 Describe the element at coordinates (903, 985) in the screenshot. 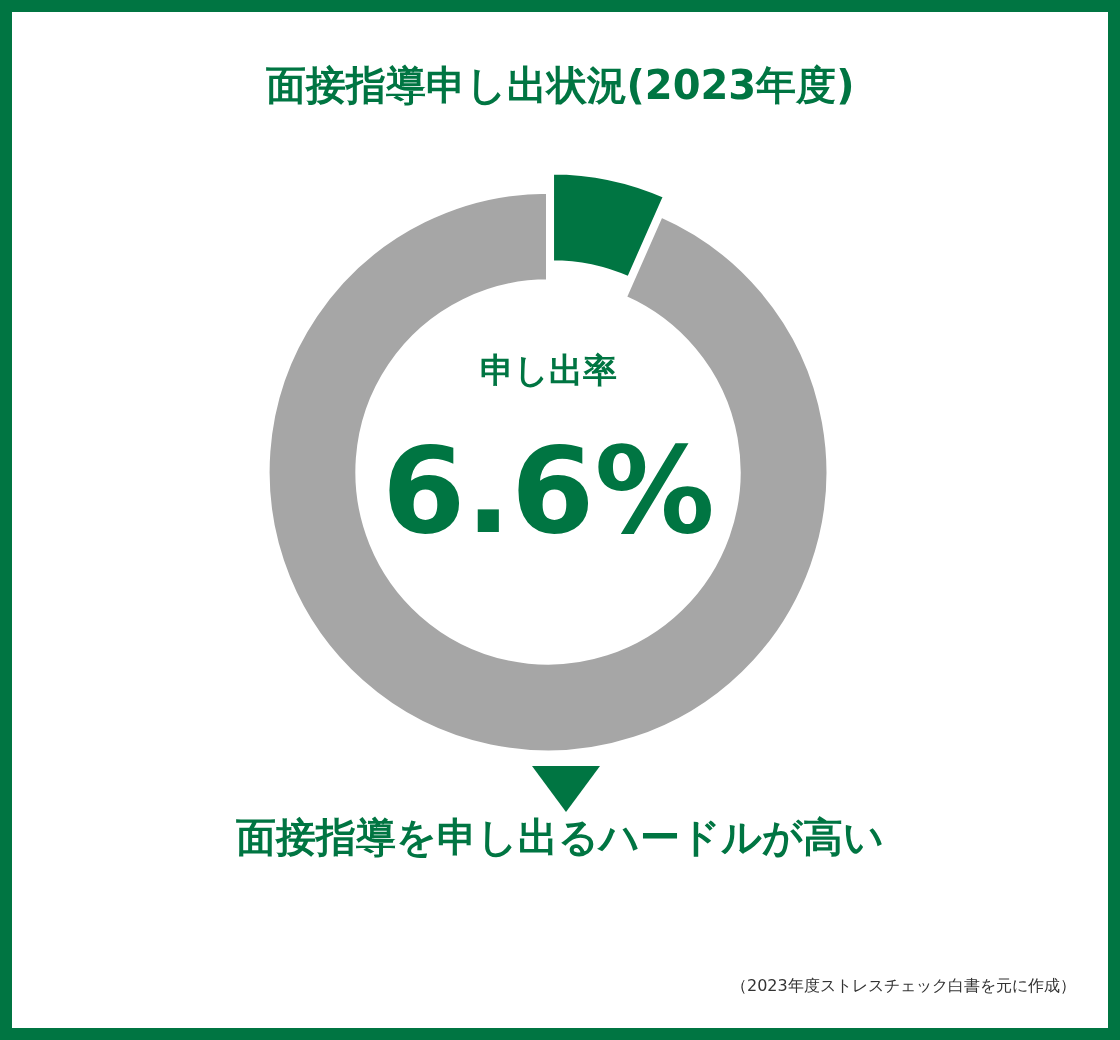

I see `text: （2023年度ストレスチェック白書を元に作成）` at that location.